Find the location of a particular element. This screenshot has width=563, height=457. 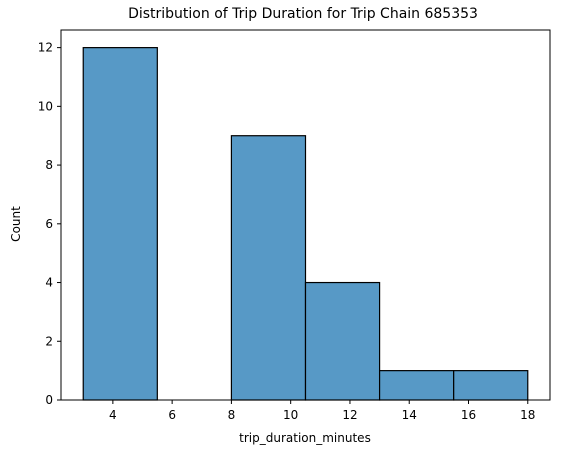

x-tick-label: 18 is located at coordinates (527, 415).